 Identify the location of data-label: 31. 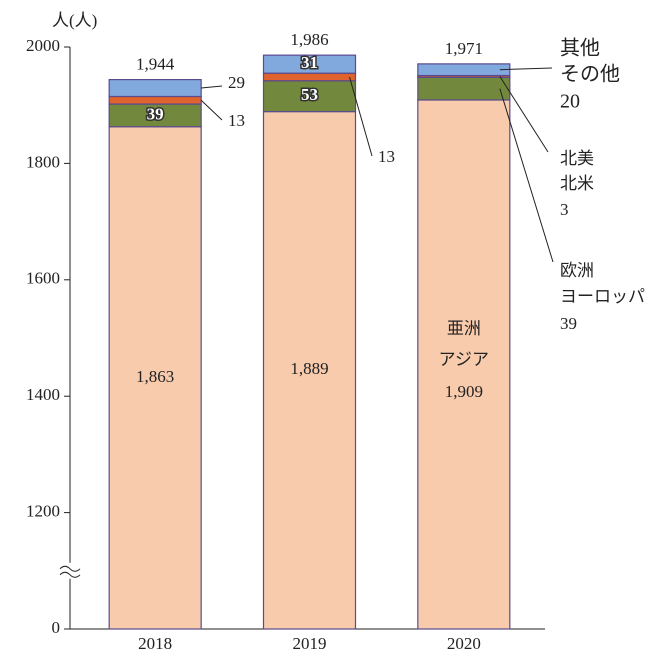
(309, 62).